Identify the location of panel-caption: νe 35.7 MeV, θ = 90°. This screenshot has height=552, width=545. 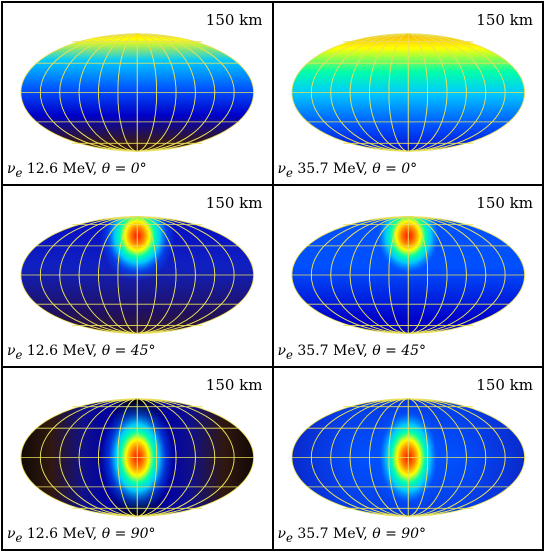
(352, 535).